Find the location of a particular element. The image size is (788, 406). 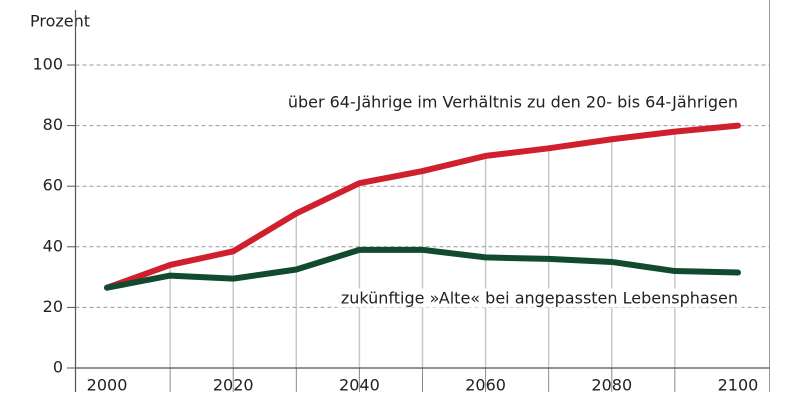

y-tick-label: 60 is located at coordinates (53, 185).